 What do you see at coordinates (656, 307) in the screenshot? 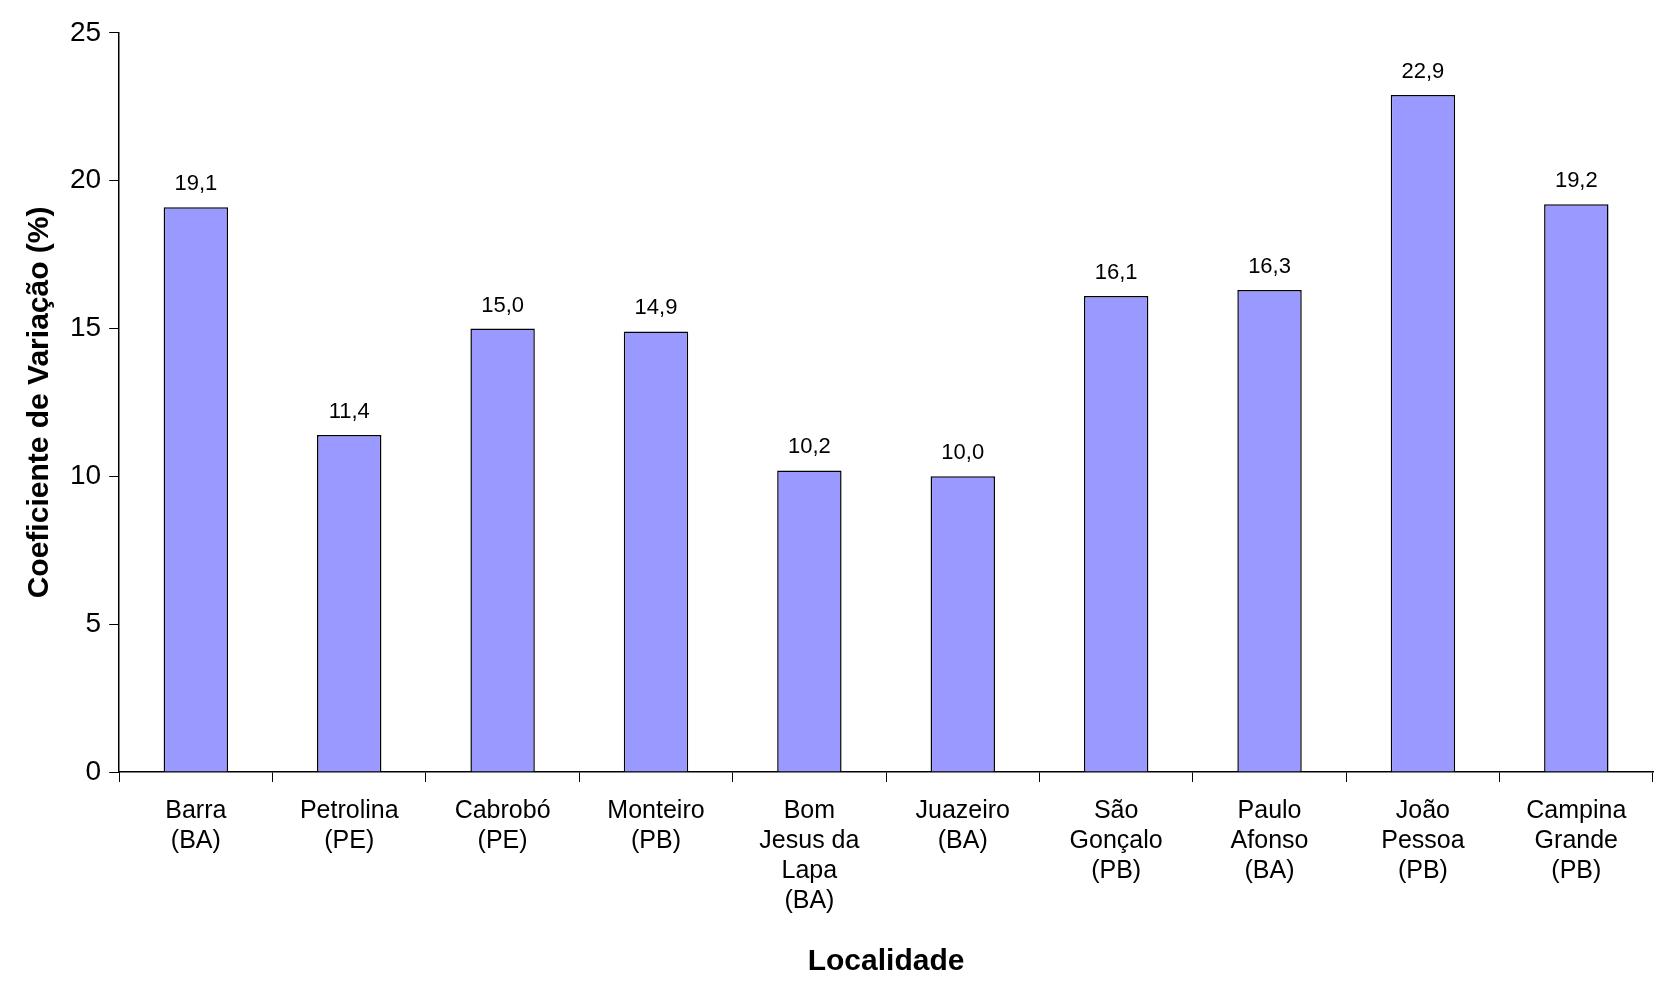
I see `data-label: 14,9` at bounding box center [656, 307].